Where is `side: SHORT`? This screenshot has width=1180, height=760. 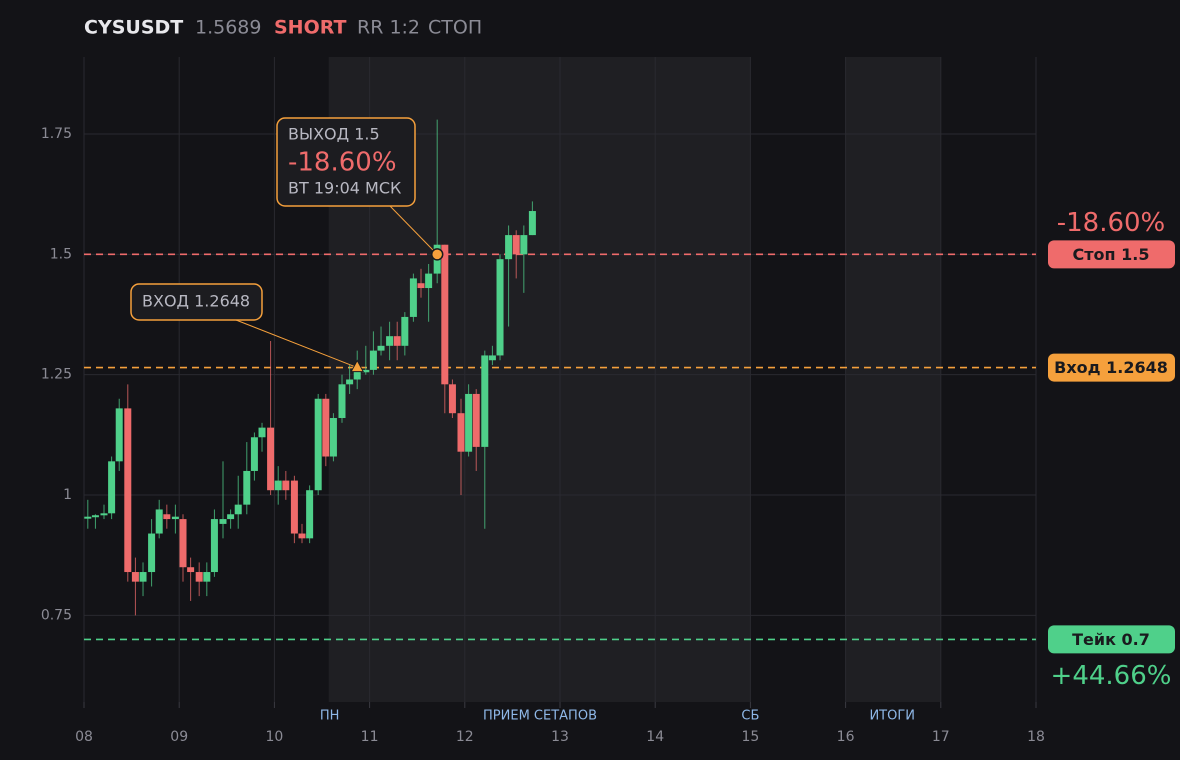 side: SHORT is located at coordinates (310, 28).